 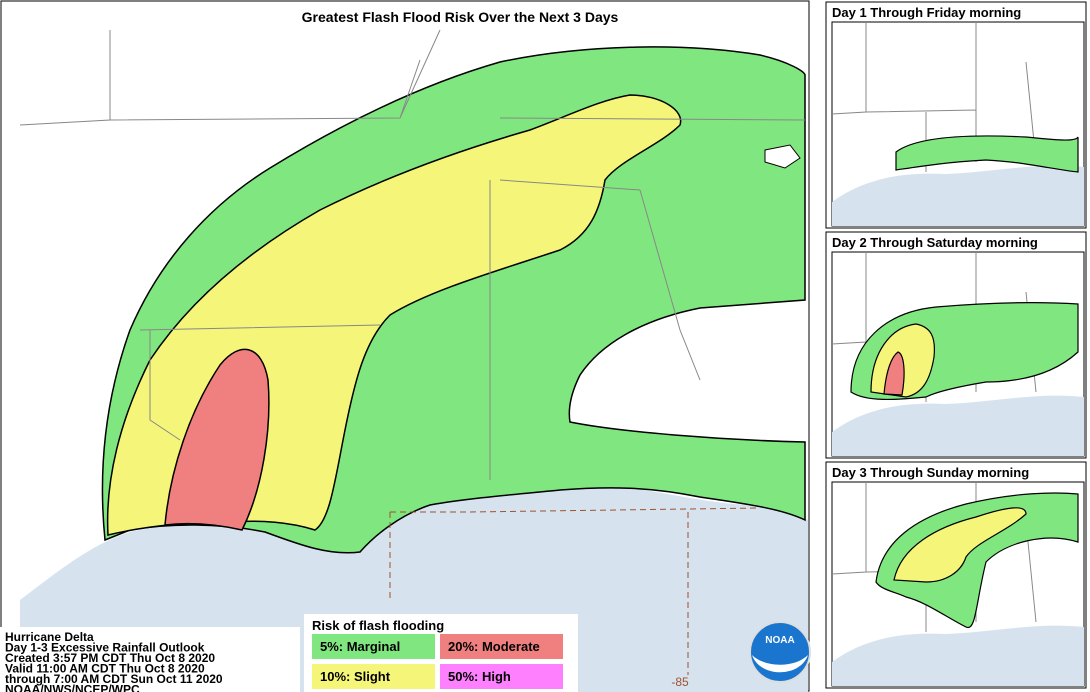 I want to click on panel: Day 3 Through Sunday morning, so click(x=956, y=575).